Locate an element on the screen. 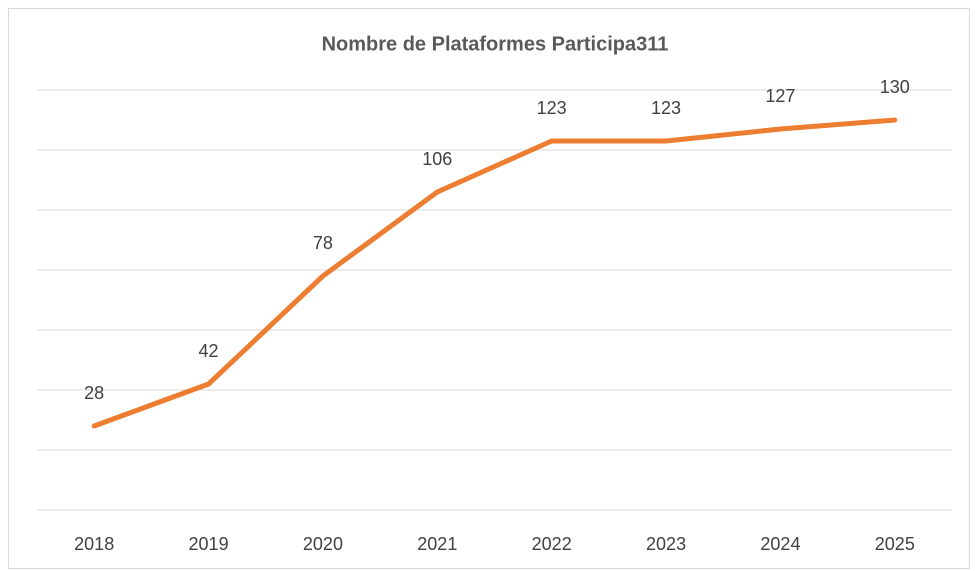 The image size is (978, 571). x-tick-label: 2023 is located at coordinates (666, 544).